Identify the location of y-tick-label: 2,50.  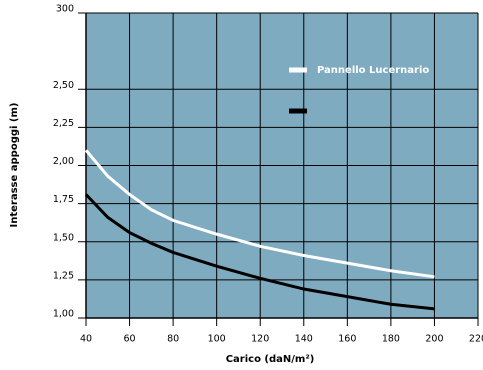
(63, 85).